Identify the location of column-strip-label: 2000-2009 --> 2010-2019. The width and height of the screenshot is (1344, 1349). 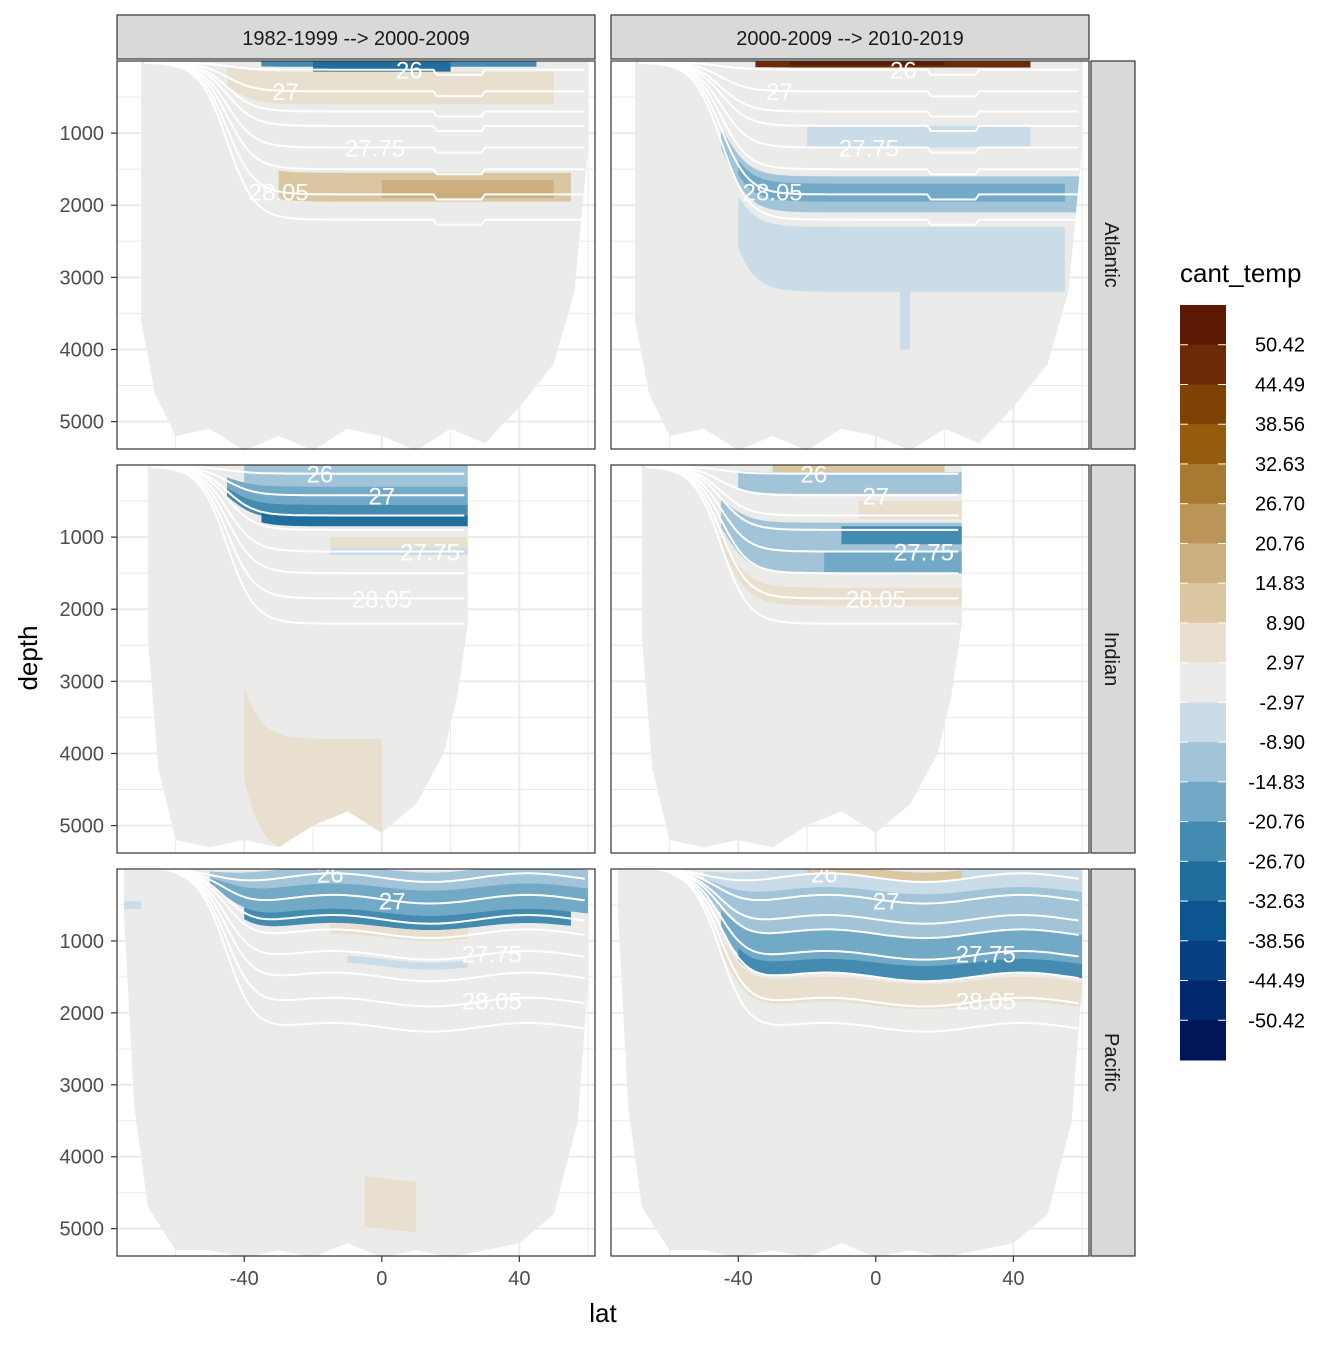
(849, 39).